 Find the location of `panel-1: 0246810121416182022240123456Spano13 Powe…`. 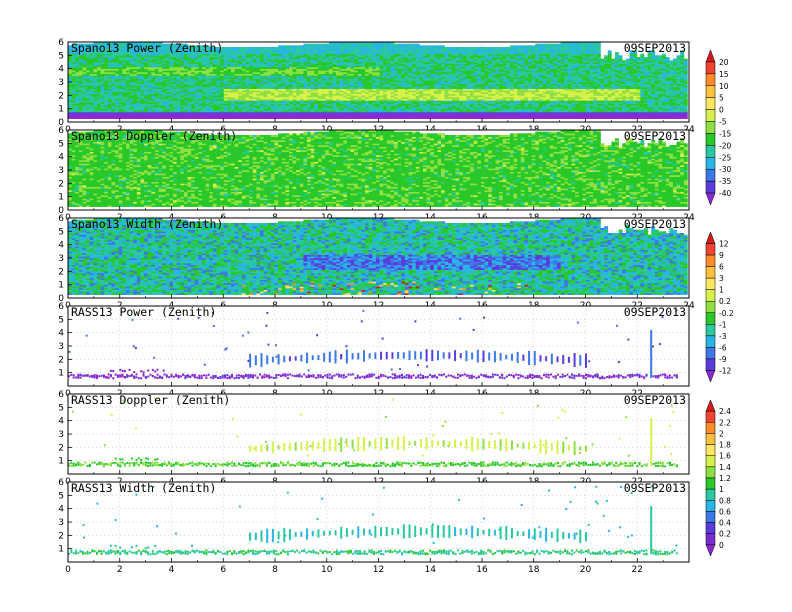

panel-1: 0246810121416182022240123456Spano13 Powe… is located at coordinates (376, 86).